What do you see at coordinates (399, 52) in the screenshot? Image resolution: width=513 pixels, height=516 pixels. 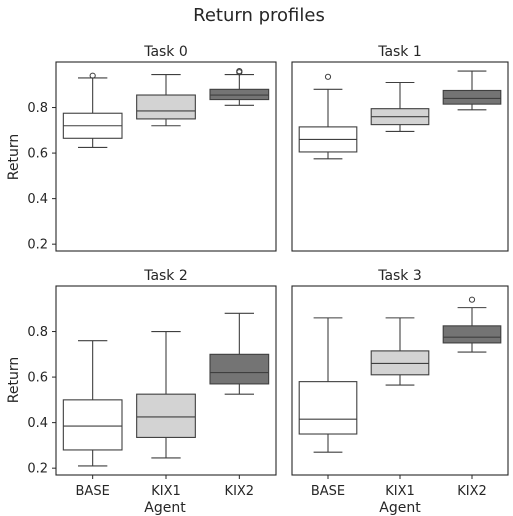 I see `panel-title: Task 1` at bounding box center [399, 52].